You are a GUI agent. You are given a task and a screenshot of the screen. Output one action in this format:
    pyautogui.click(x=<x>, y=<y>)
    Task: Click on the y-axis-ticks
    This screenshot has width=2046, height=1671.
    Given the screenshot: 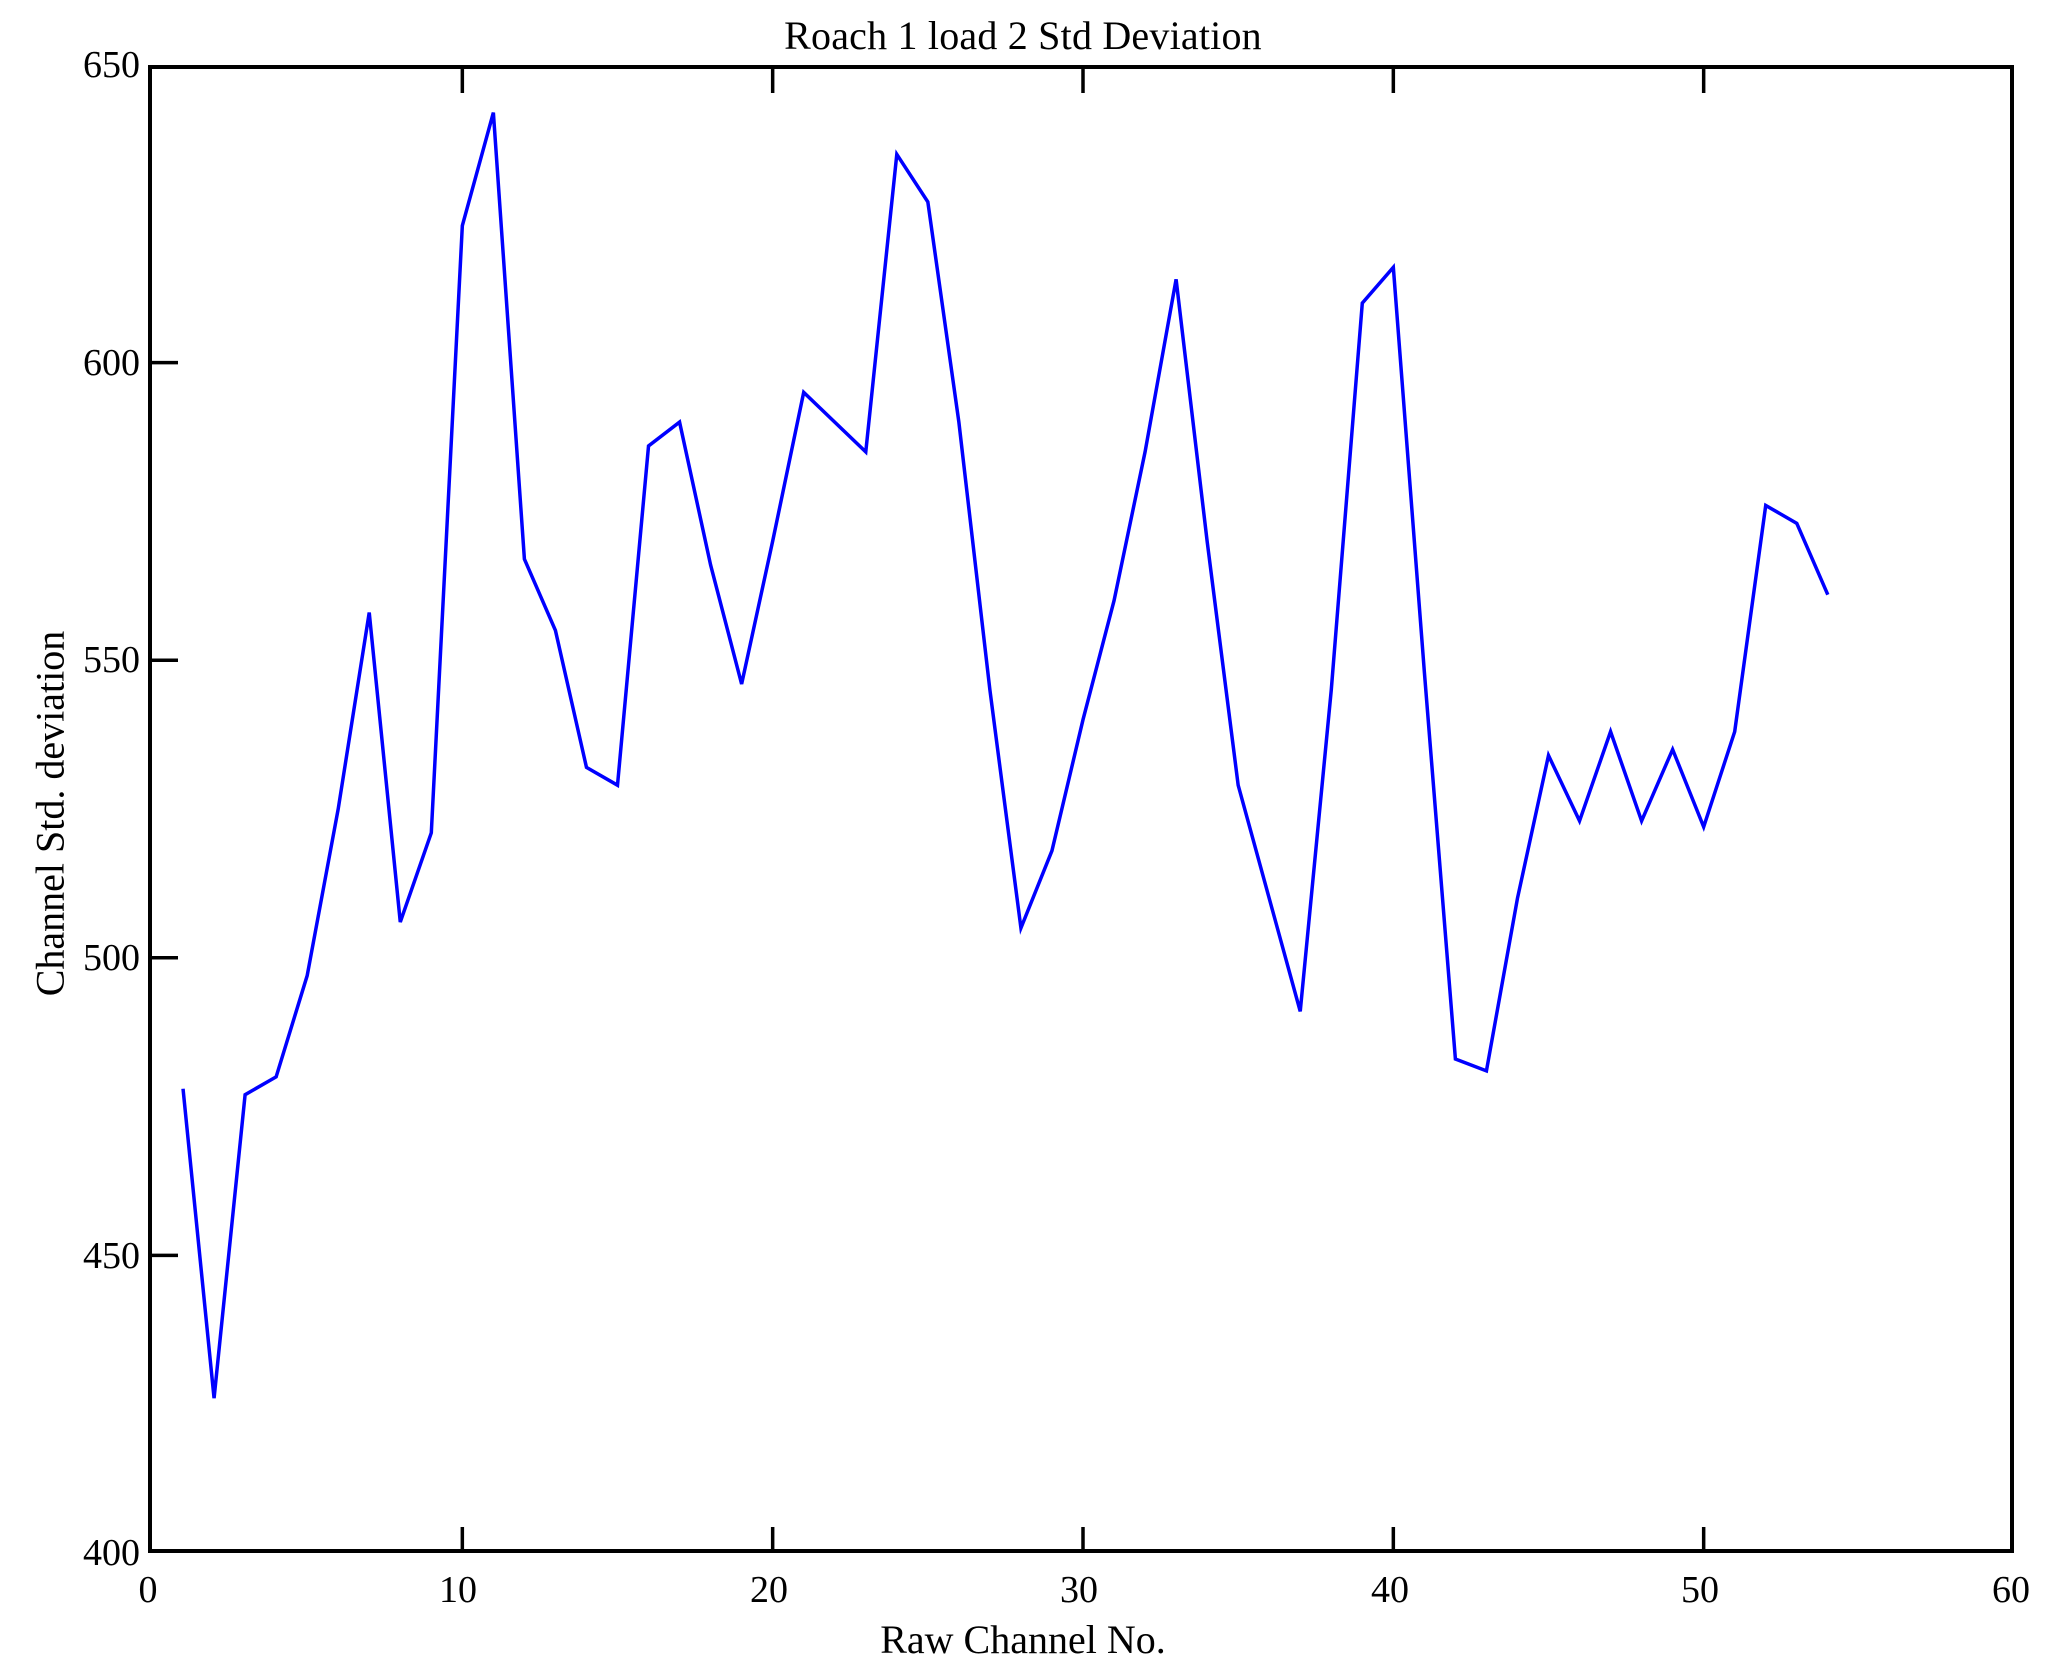 What is the action you would take?
    pyautogui.click(x=165, y=661)
    